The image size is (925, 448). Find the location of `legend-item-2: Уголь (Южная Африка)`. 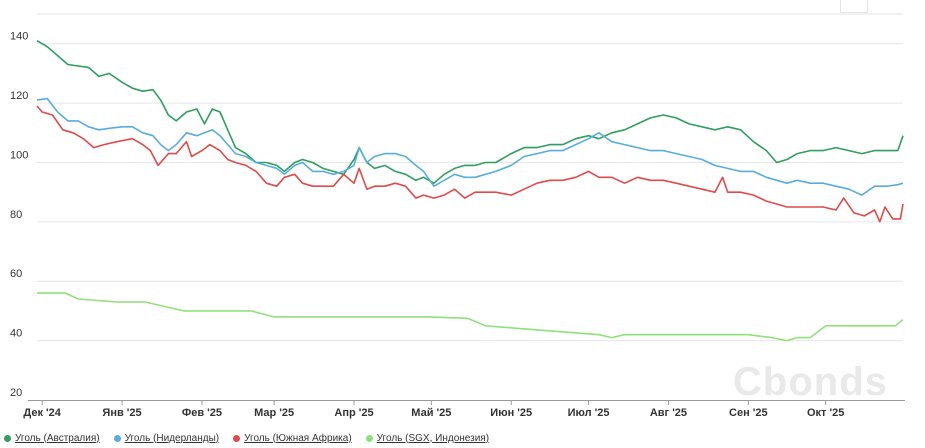

legend-item-2: Уголь (Южная Африка) is located at coordinates (292, 438).